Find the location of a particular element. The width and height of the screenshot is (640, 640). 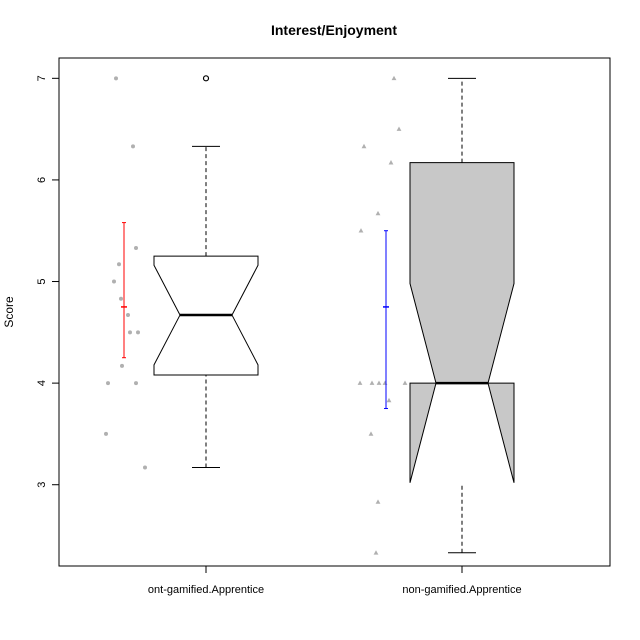

x-tick-label: ont-gamified.Apprentice is located at coordinates (206, 590).